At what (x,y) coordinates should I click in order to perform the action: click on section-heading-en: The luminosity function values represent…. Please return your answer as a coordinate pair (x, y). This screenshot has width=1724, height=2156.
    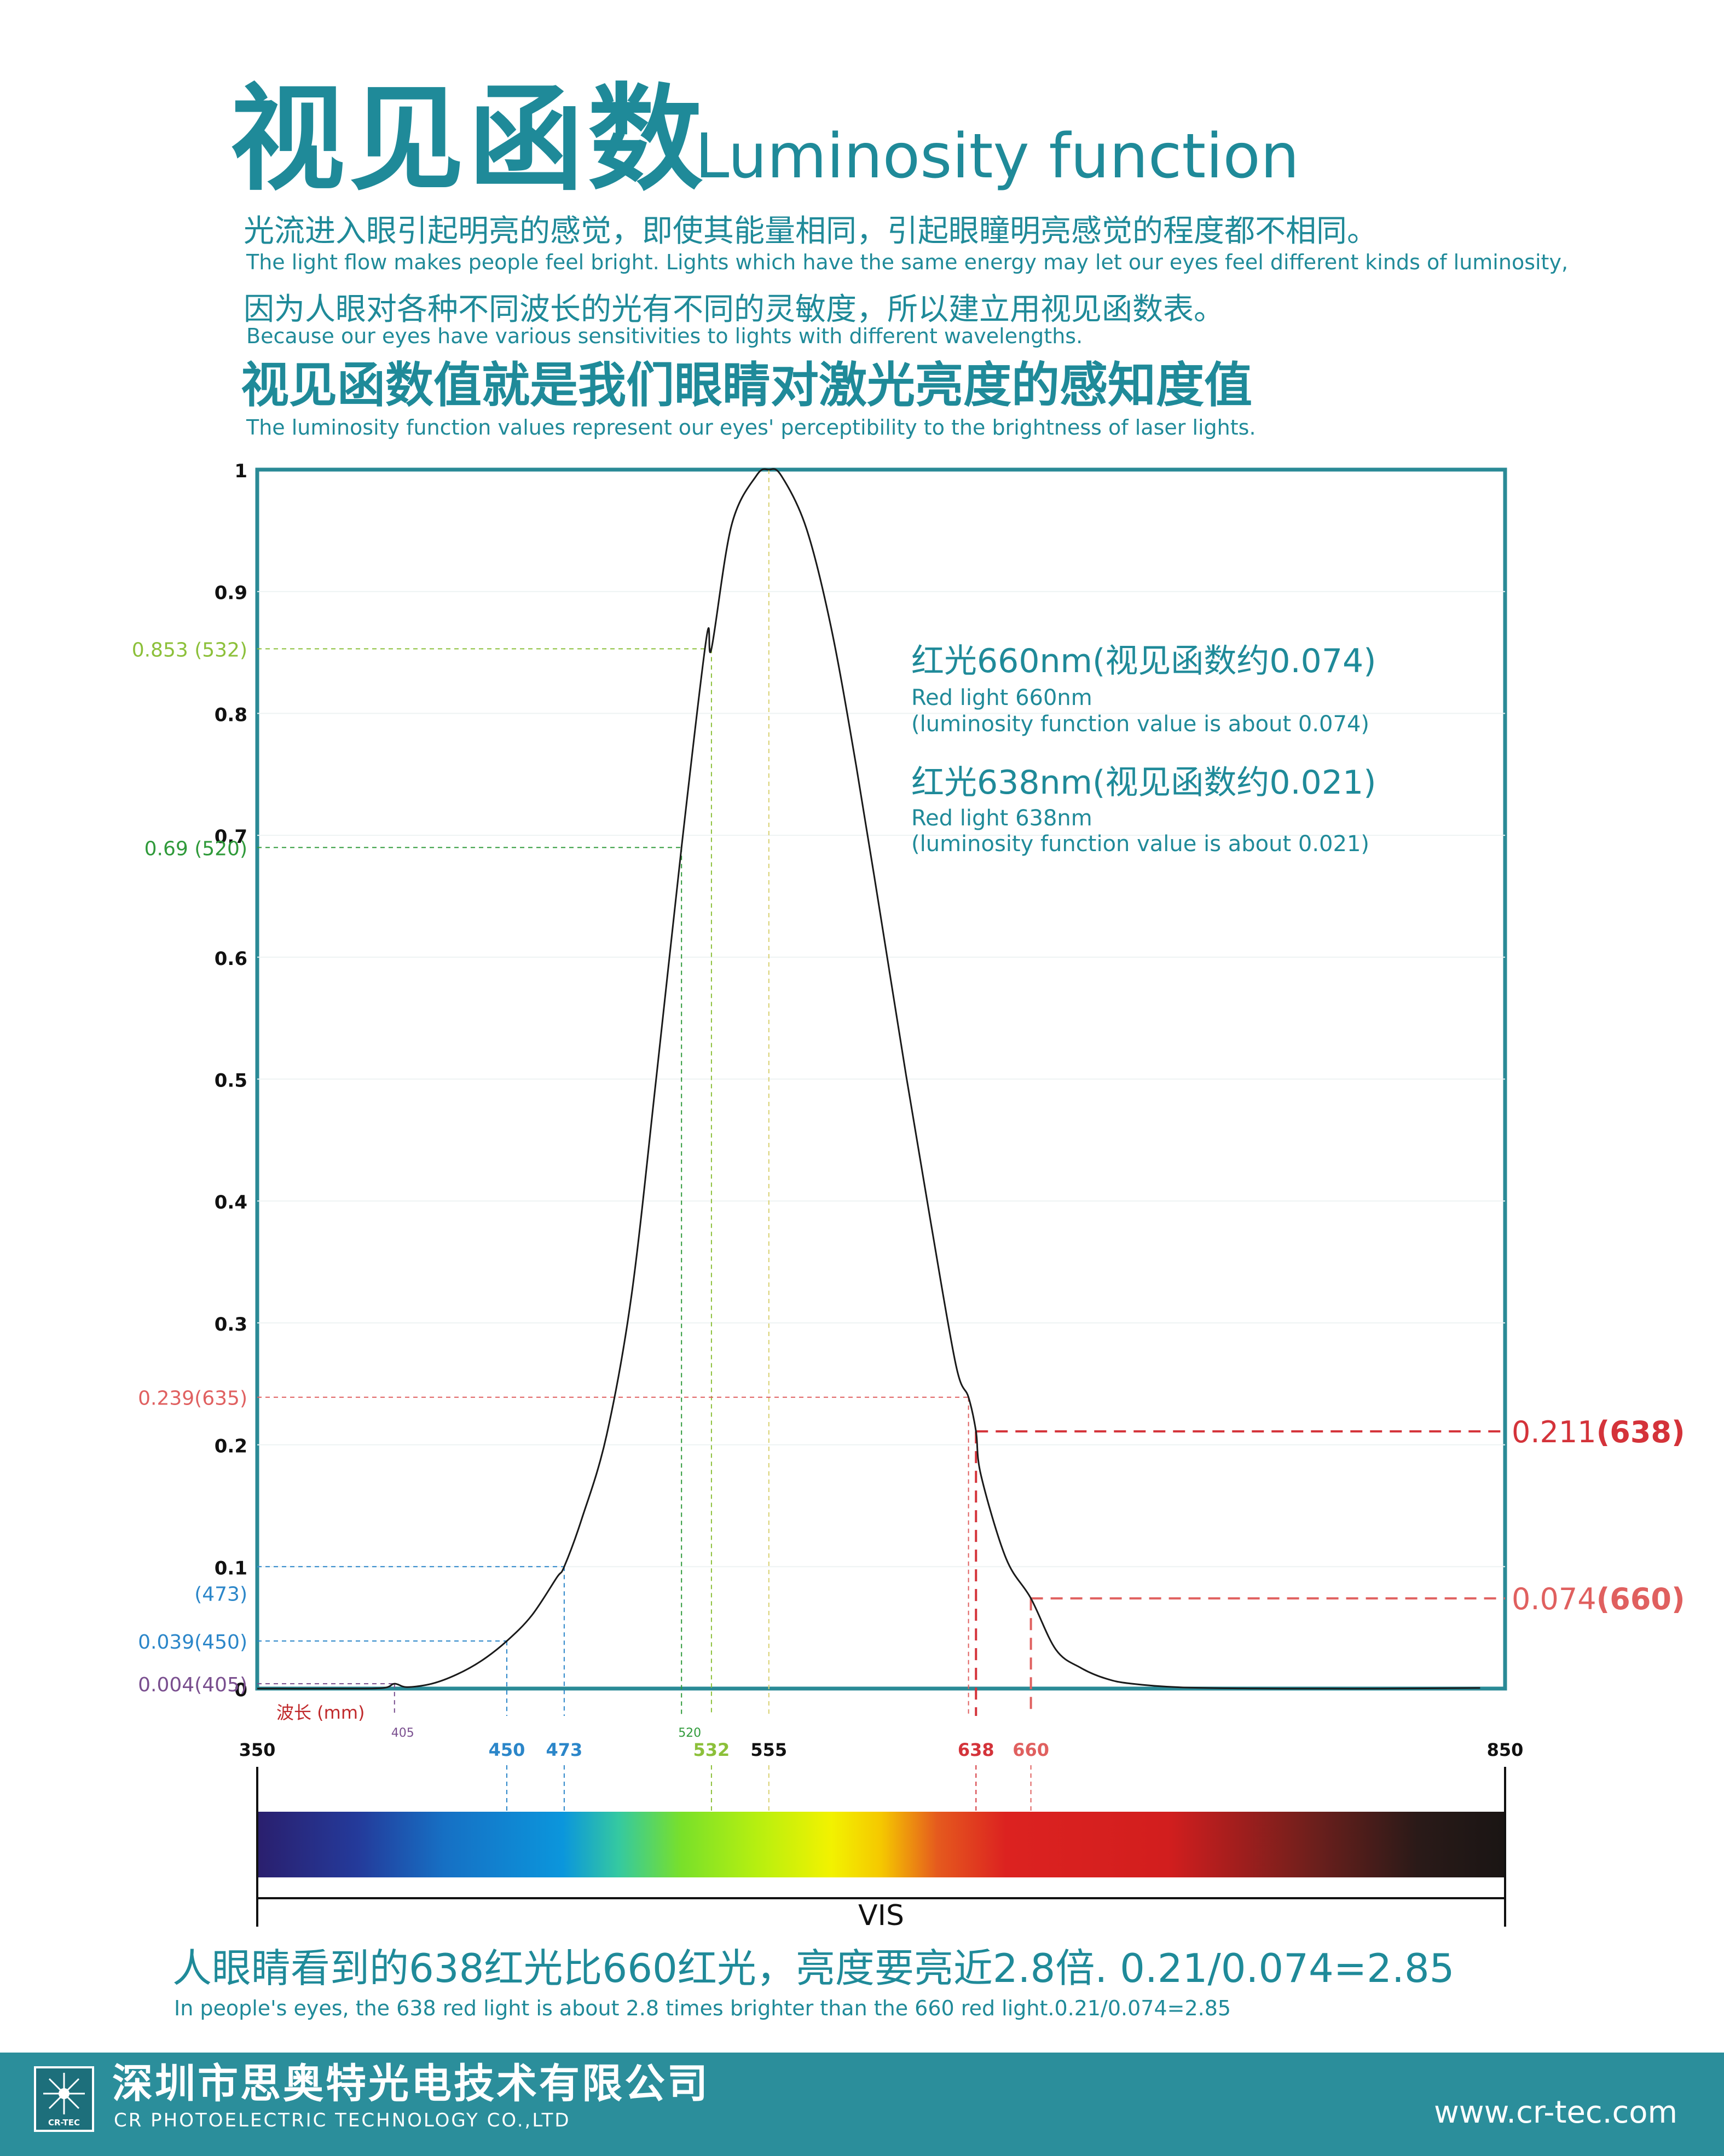
    Looking at the image, I should click on (751, 427).